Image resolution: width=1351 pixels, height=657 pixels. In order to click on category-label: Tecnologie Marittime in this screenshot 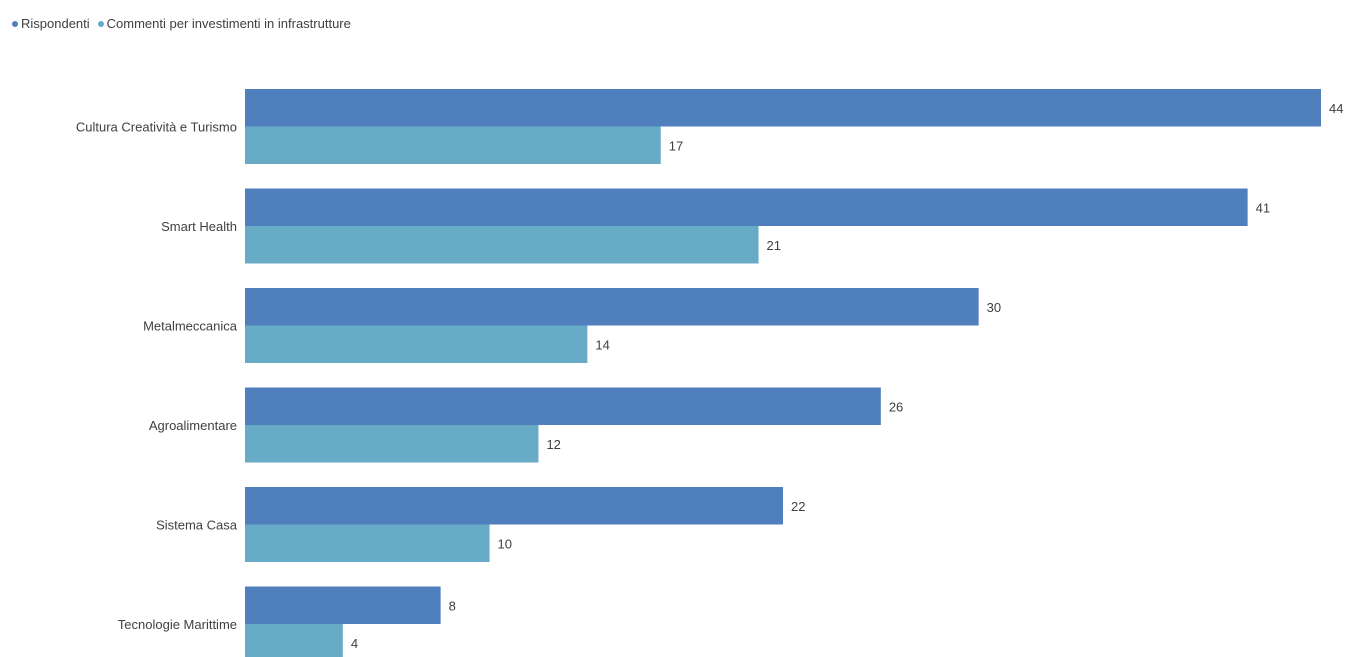, I will do `click(177, 624)`.